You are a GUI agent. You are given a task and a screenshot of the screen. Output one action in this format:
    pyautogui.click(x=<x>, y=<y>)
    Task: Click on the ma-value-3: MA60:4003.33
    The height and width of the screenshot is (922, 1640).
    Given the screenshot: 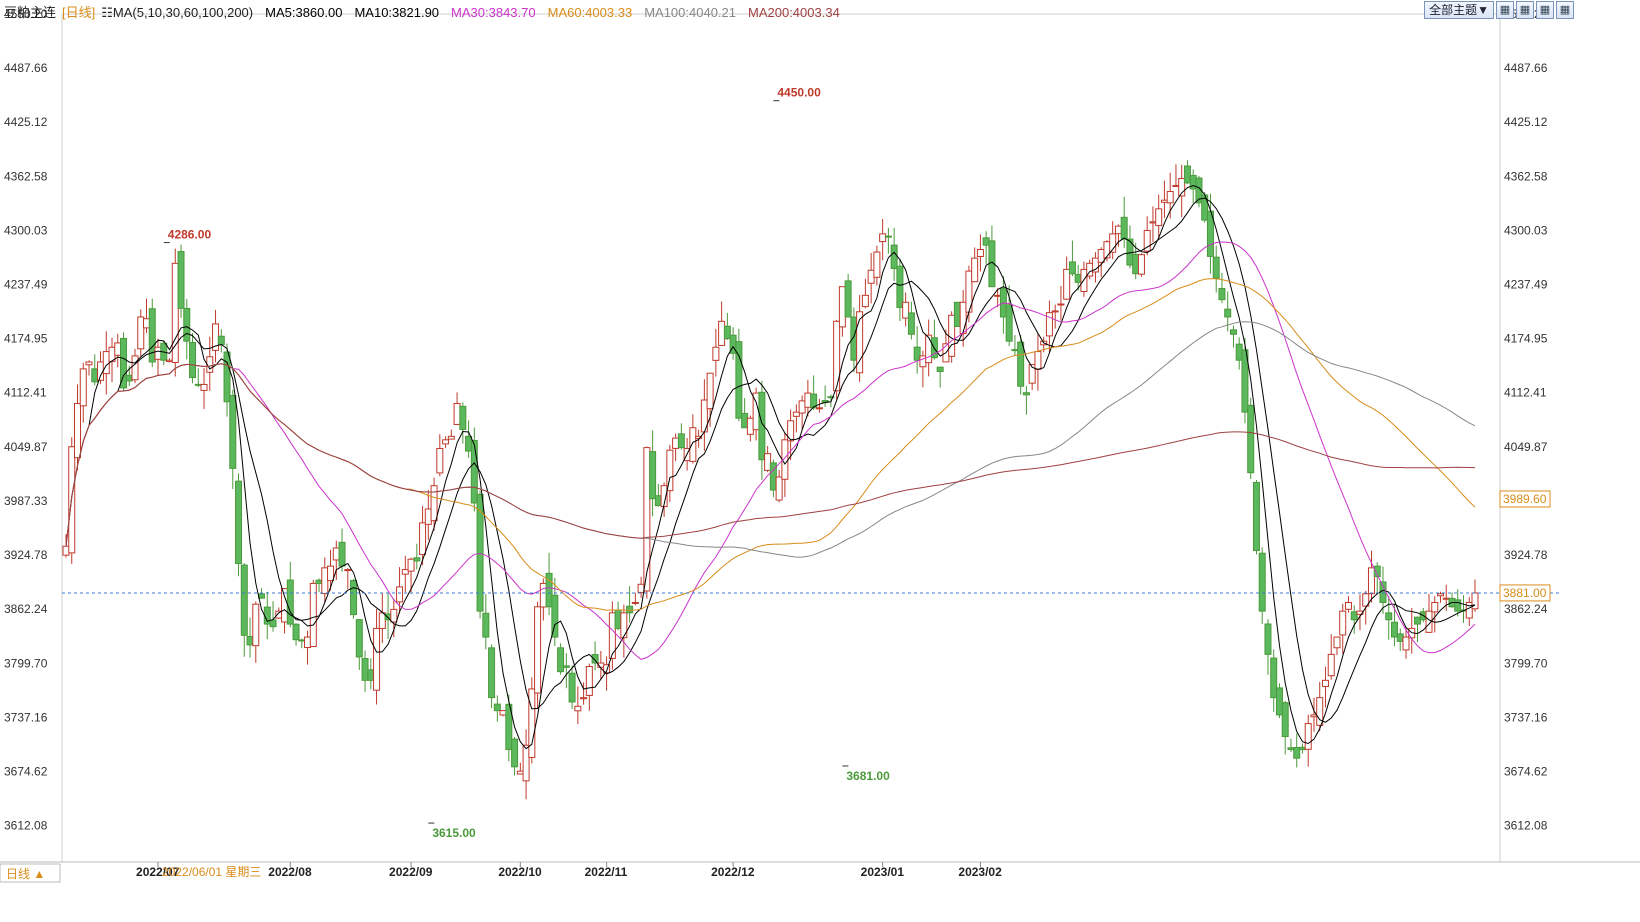 What is the action you would take?
    pyautogui.click(x=590, y=12)
    